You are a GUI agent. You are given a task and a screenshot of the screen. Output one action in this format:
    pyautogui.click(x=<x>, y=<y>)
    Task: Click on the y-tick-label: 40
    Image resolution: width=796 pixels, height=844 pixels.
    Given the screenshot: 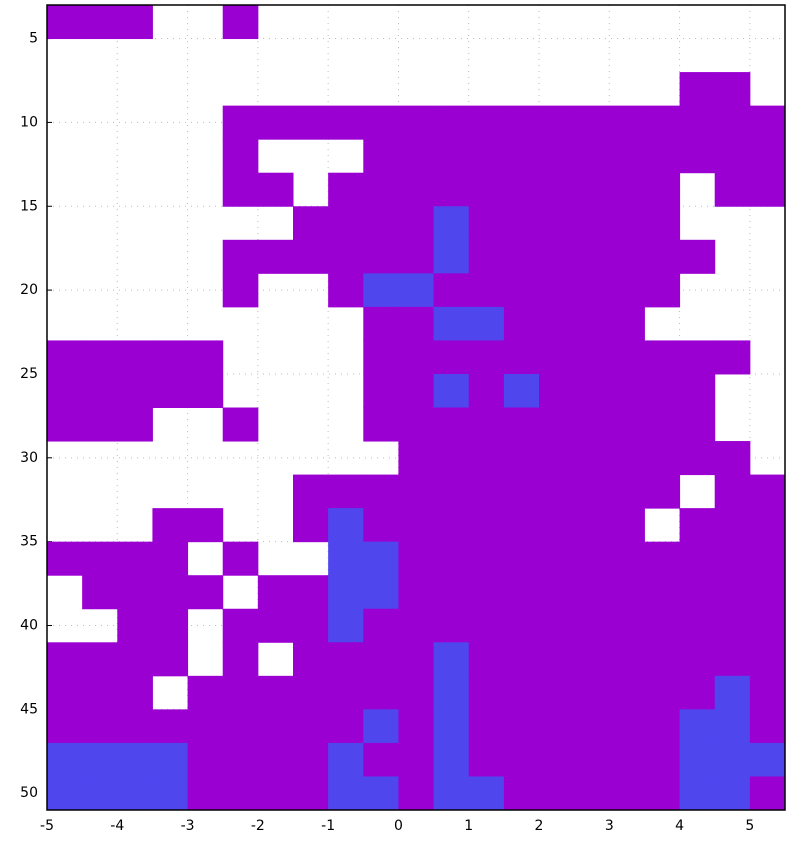 What is the action you would take?
    pyautogui.click(x=29, y=626)
    